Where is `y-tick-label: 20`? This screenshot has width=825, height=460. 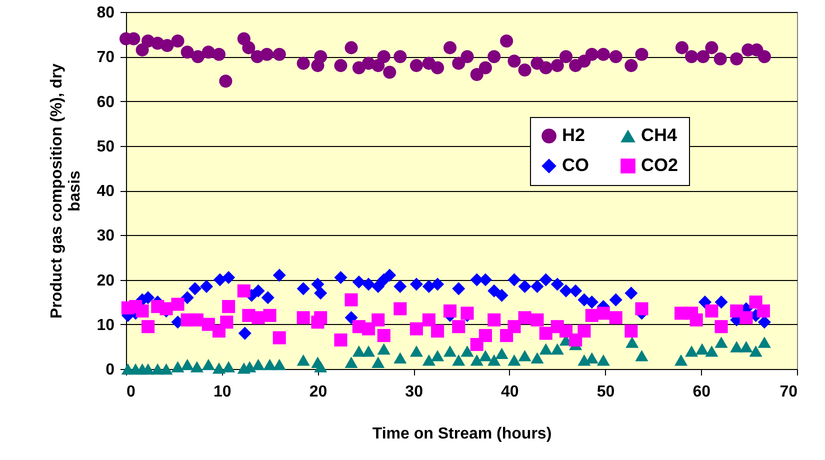 y-tick-label: 20 is located at coordinates (105, 281).